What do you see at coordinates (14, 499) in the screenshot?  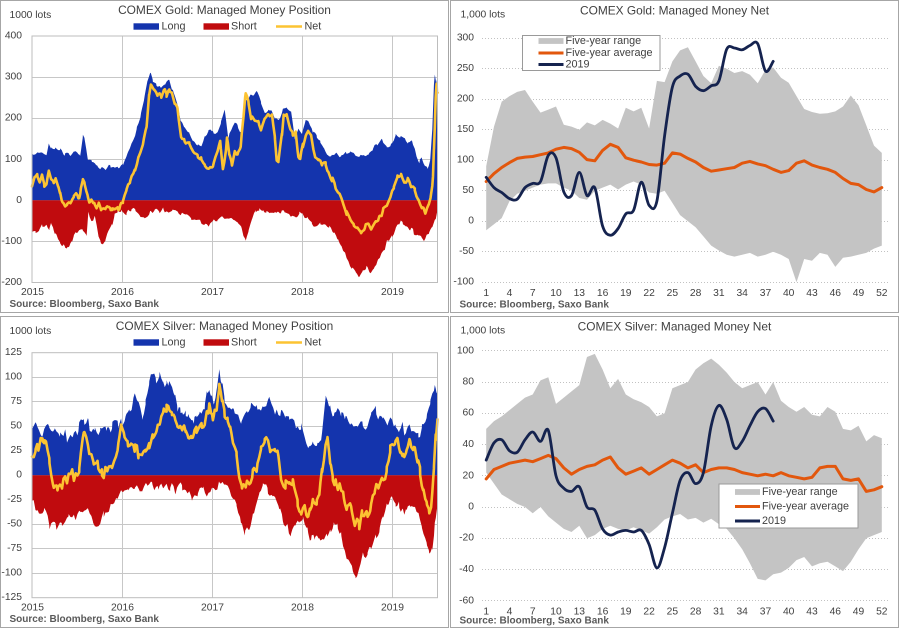 I see `svg-text: -25` at bounding box center [14, 499].